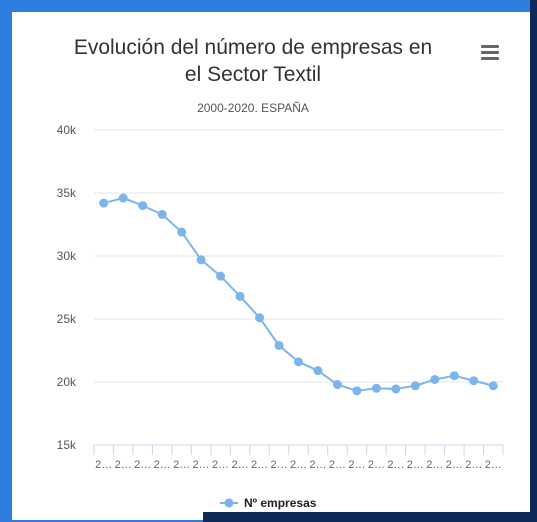  What do you see at coordinates (67, 130) in the screenshot?
I see `y-tick-label: 40k` at bounding box center [67, 130].